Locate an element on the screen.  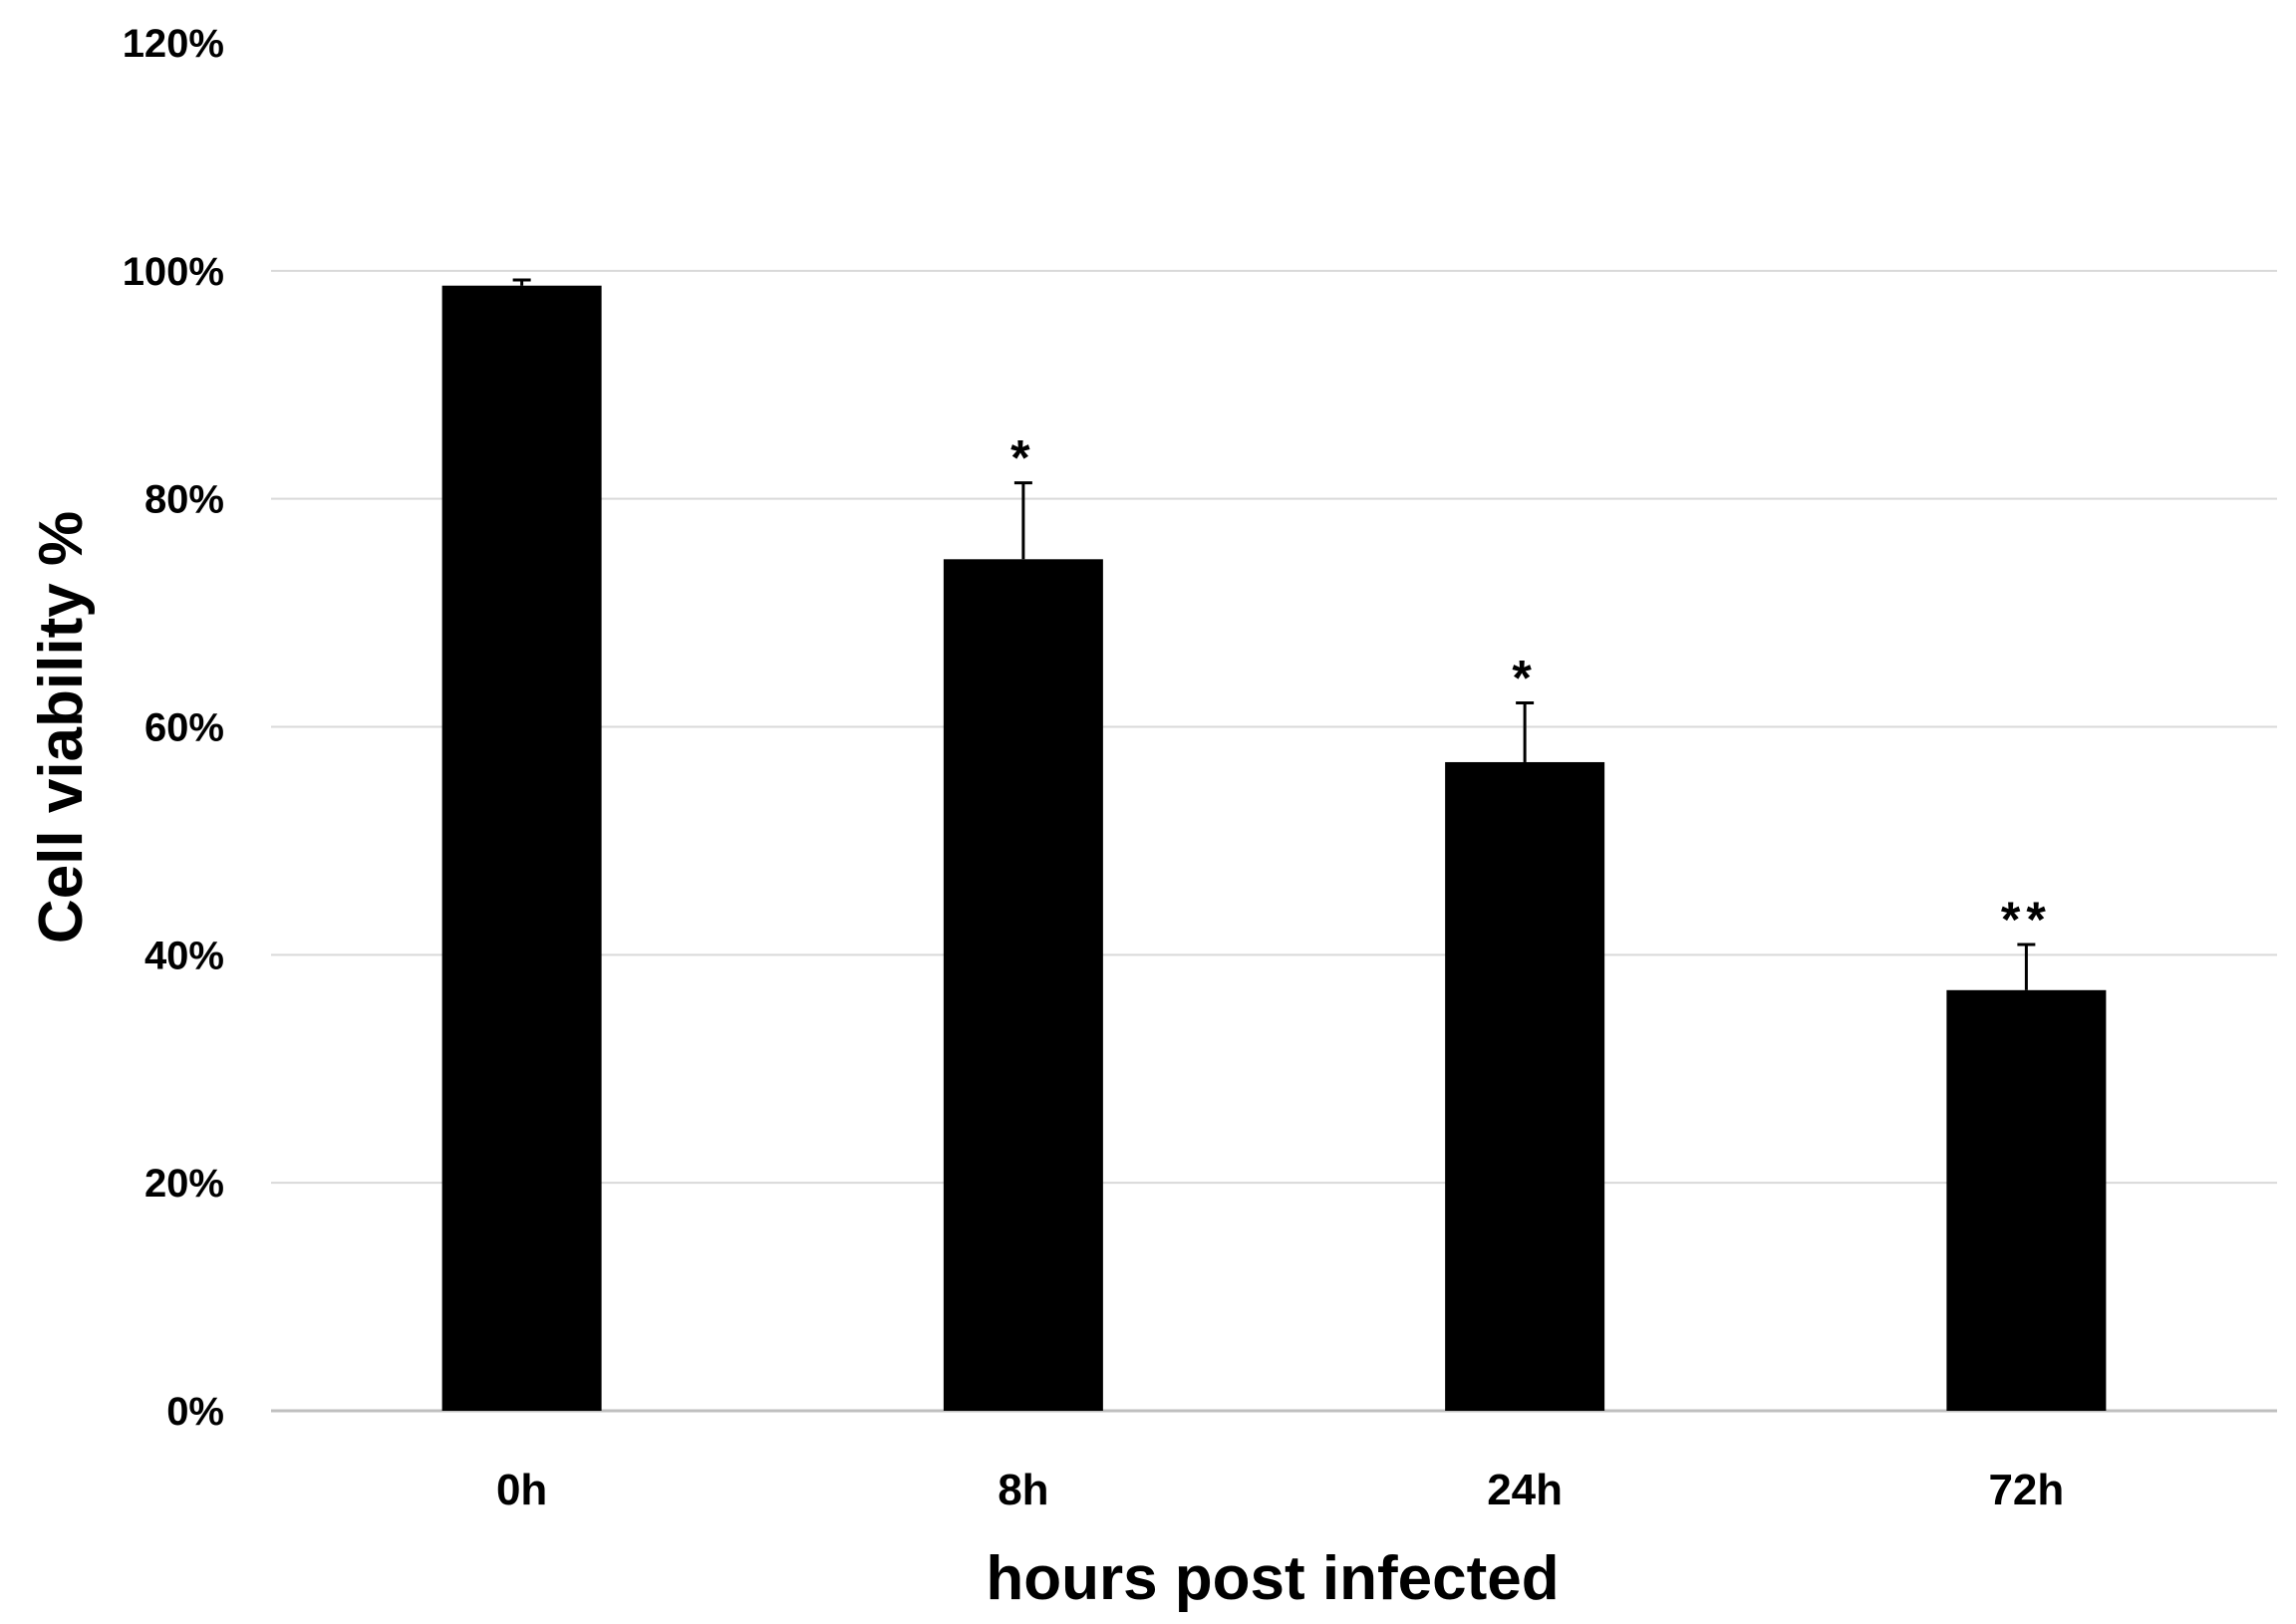
x-tick-label: 8h is located at coordinates (1023, 1490).